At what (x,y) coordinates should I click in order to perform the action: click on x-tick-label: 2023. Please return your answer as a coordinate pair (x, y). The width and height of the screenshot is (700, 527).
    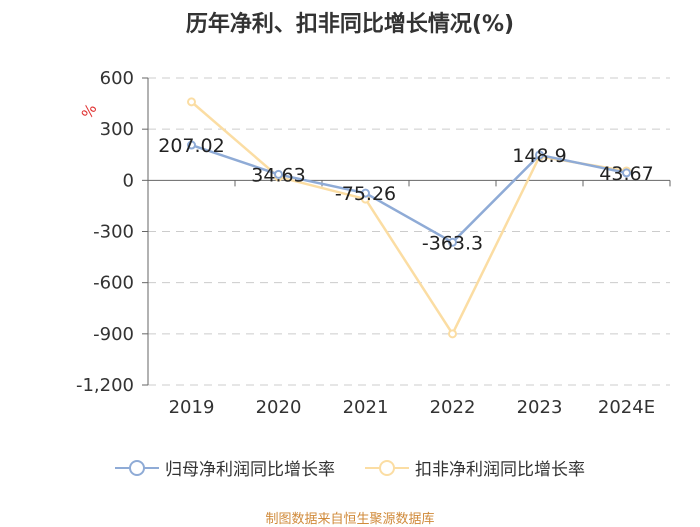
    Looking at the image, I should click on (540, 407).